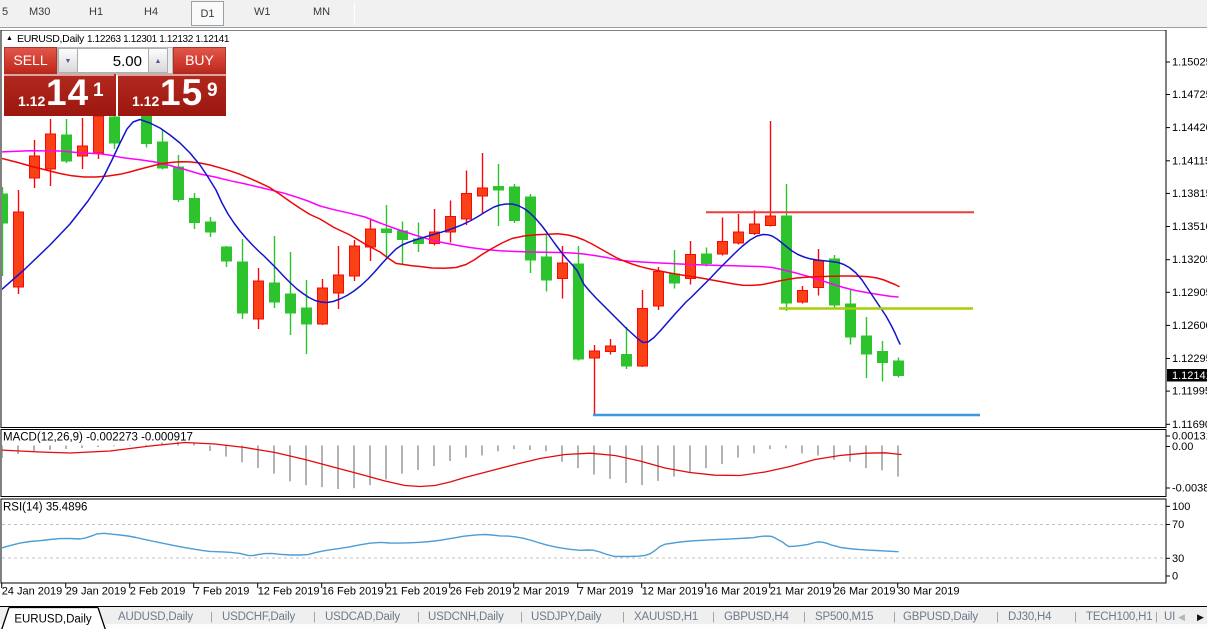 This screenshot has width=1207, height=629. I want to click on svg-text: 30 Mar 2019, so click(929, 592).